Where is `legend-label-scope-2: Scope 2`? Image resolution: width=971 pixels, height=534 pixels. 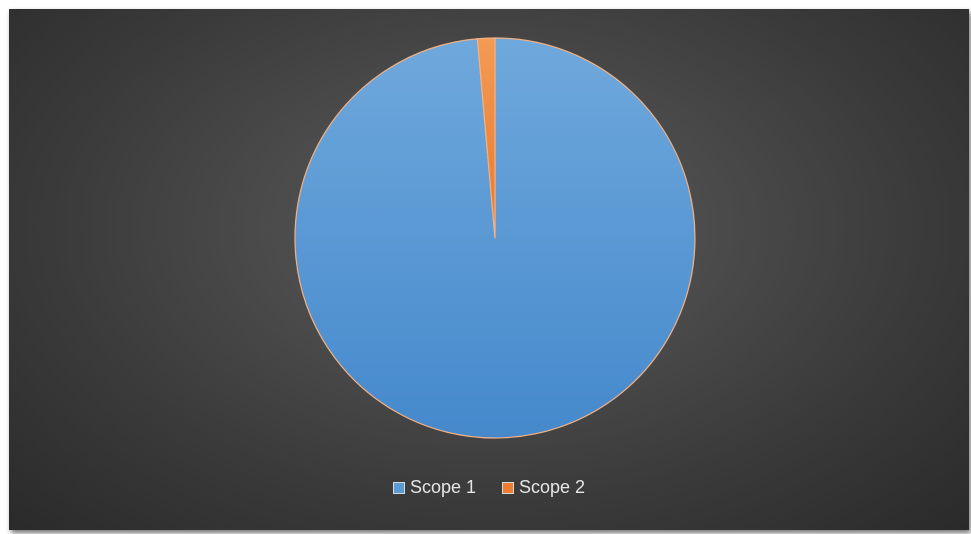 legend-label-scope-2: Scope 2 is located at coordinates (552, 487).